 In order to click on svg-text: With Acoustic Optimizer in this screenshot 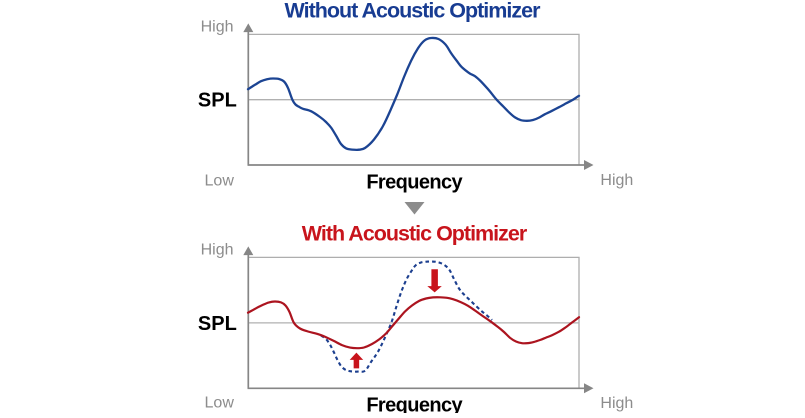, I will do `click(415, 234)`.